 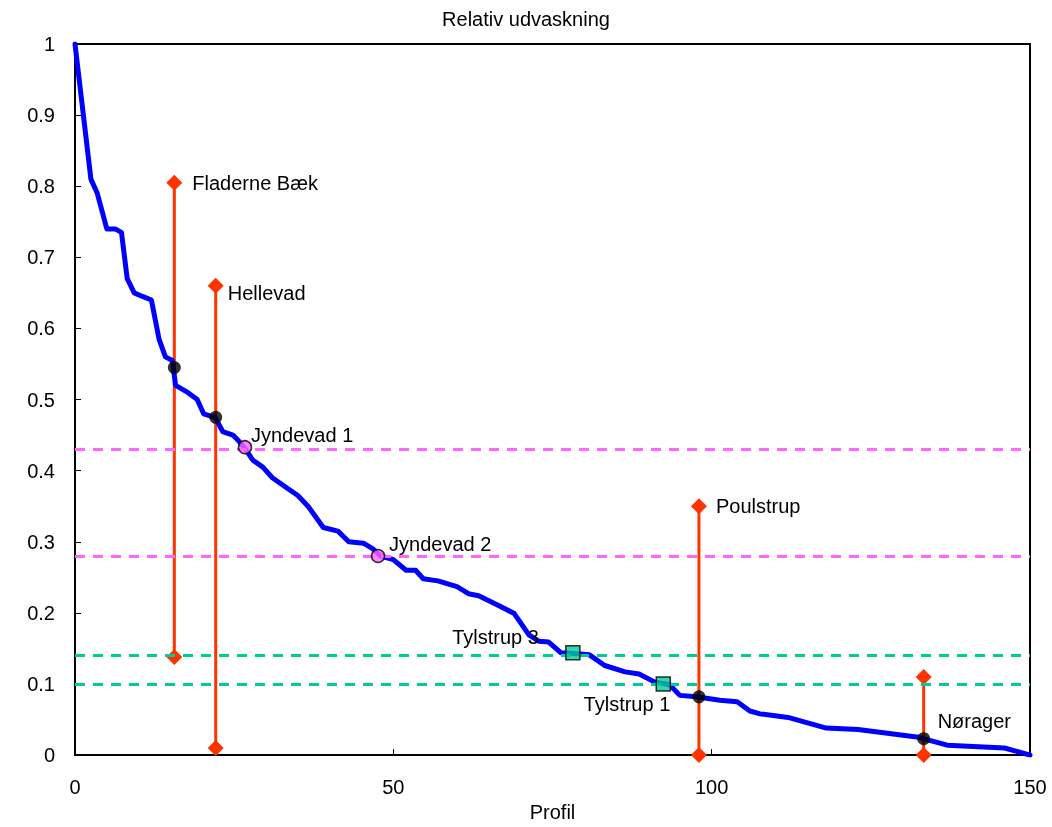 I want to click on y-tick-label: 1, so click(x=49, y=44).